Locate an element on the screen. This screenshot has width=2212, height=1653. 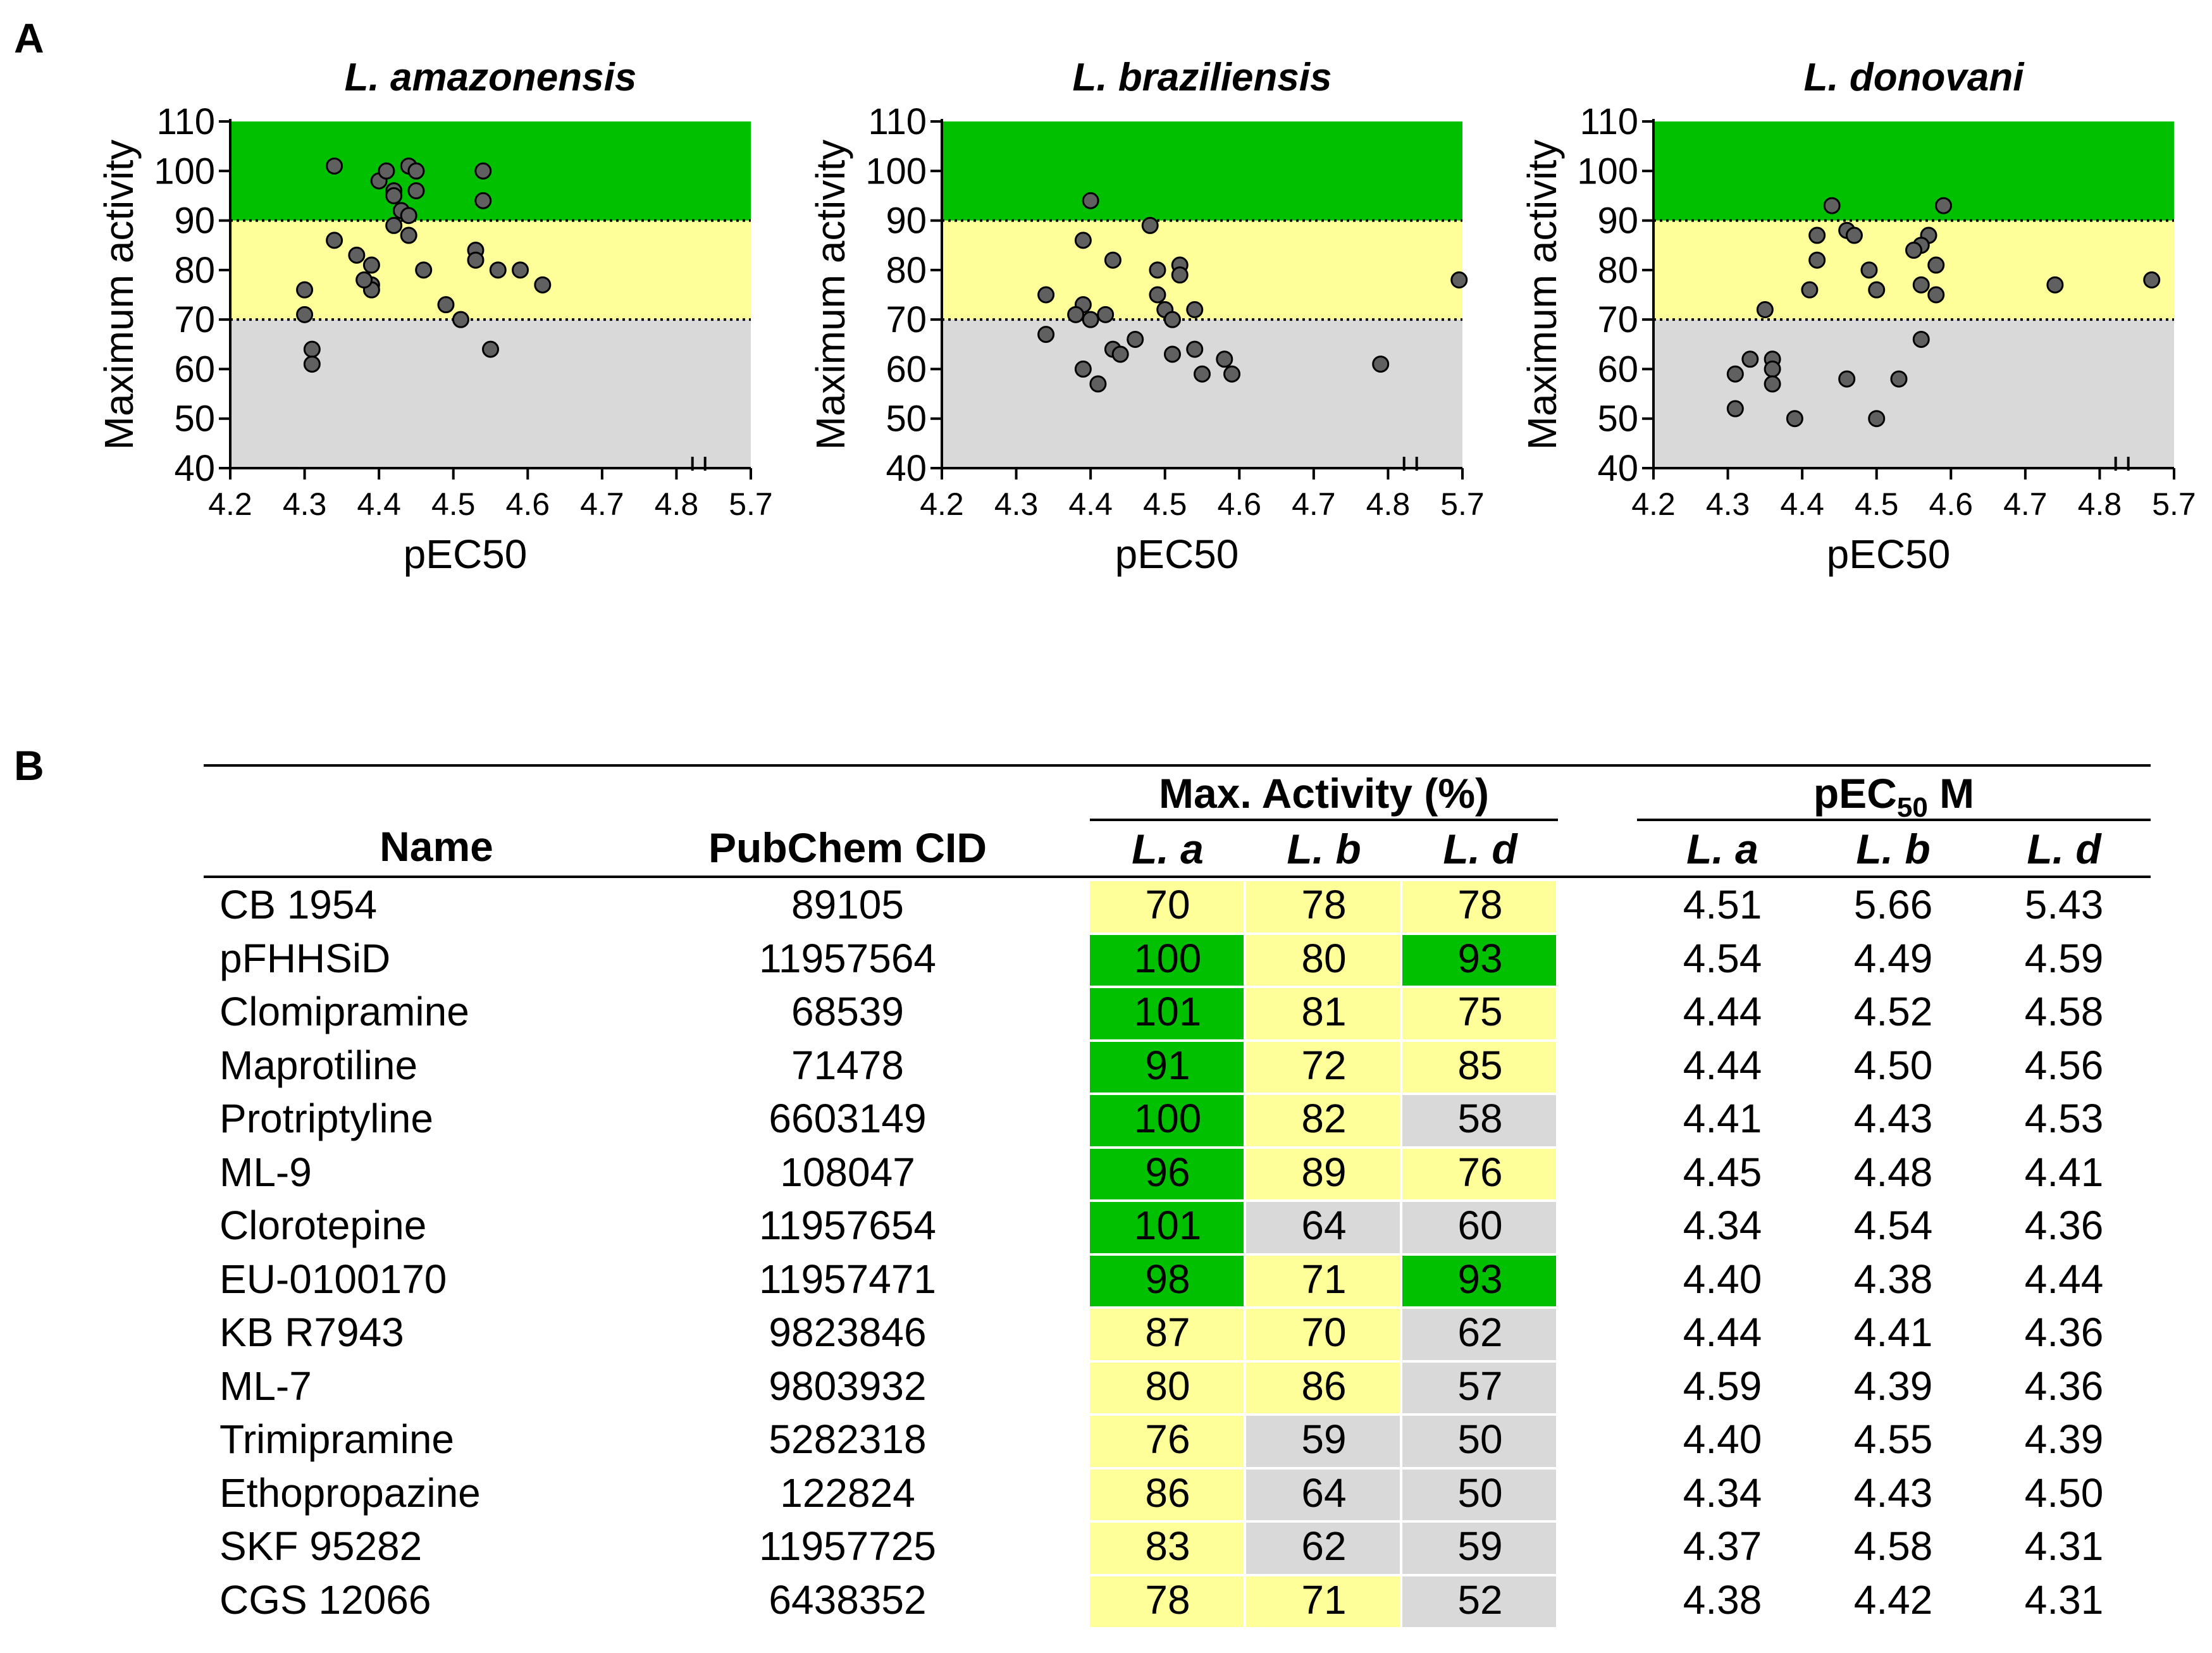
pec50-value: 4.48 is located at coordinates (1893, 1172).